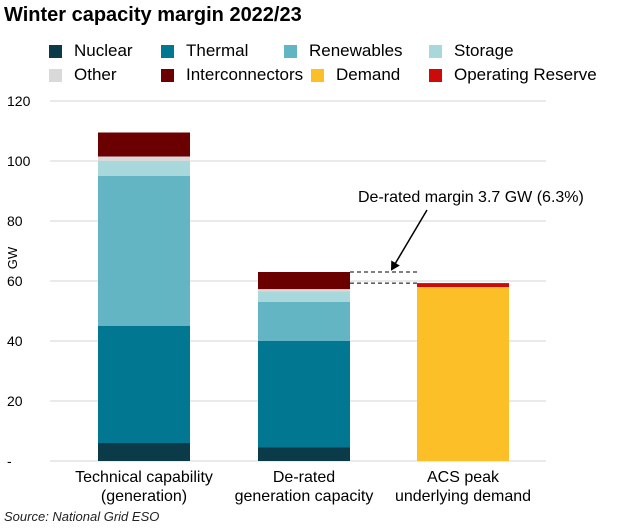 The image size is (624, 530). What do you see at coordinates (103, 50) in the screenshot?
I see `legend-label-nuclear: Nuclear` at bounding box center [103, 50].